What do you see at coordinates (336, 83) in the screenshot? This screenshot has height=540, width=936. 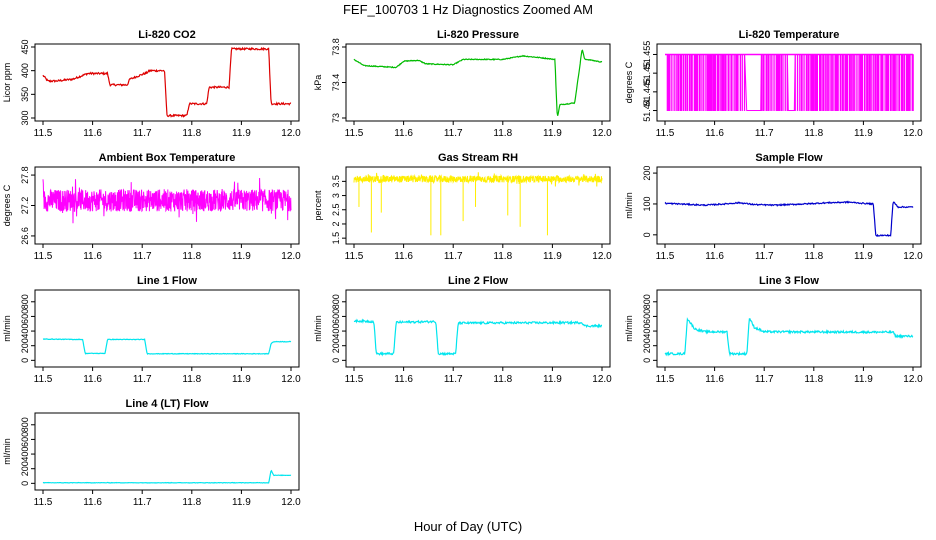 I see `y-tick-label: 73.4` at bounding box center [336, 83].